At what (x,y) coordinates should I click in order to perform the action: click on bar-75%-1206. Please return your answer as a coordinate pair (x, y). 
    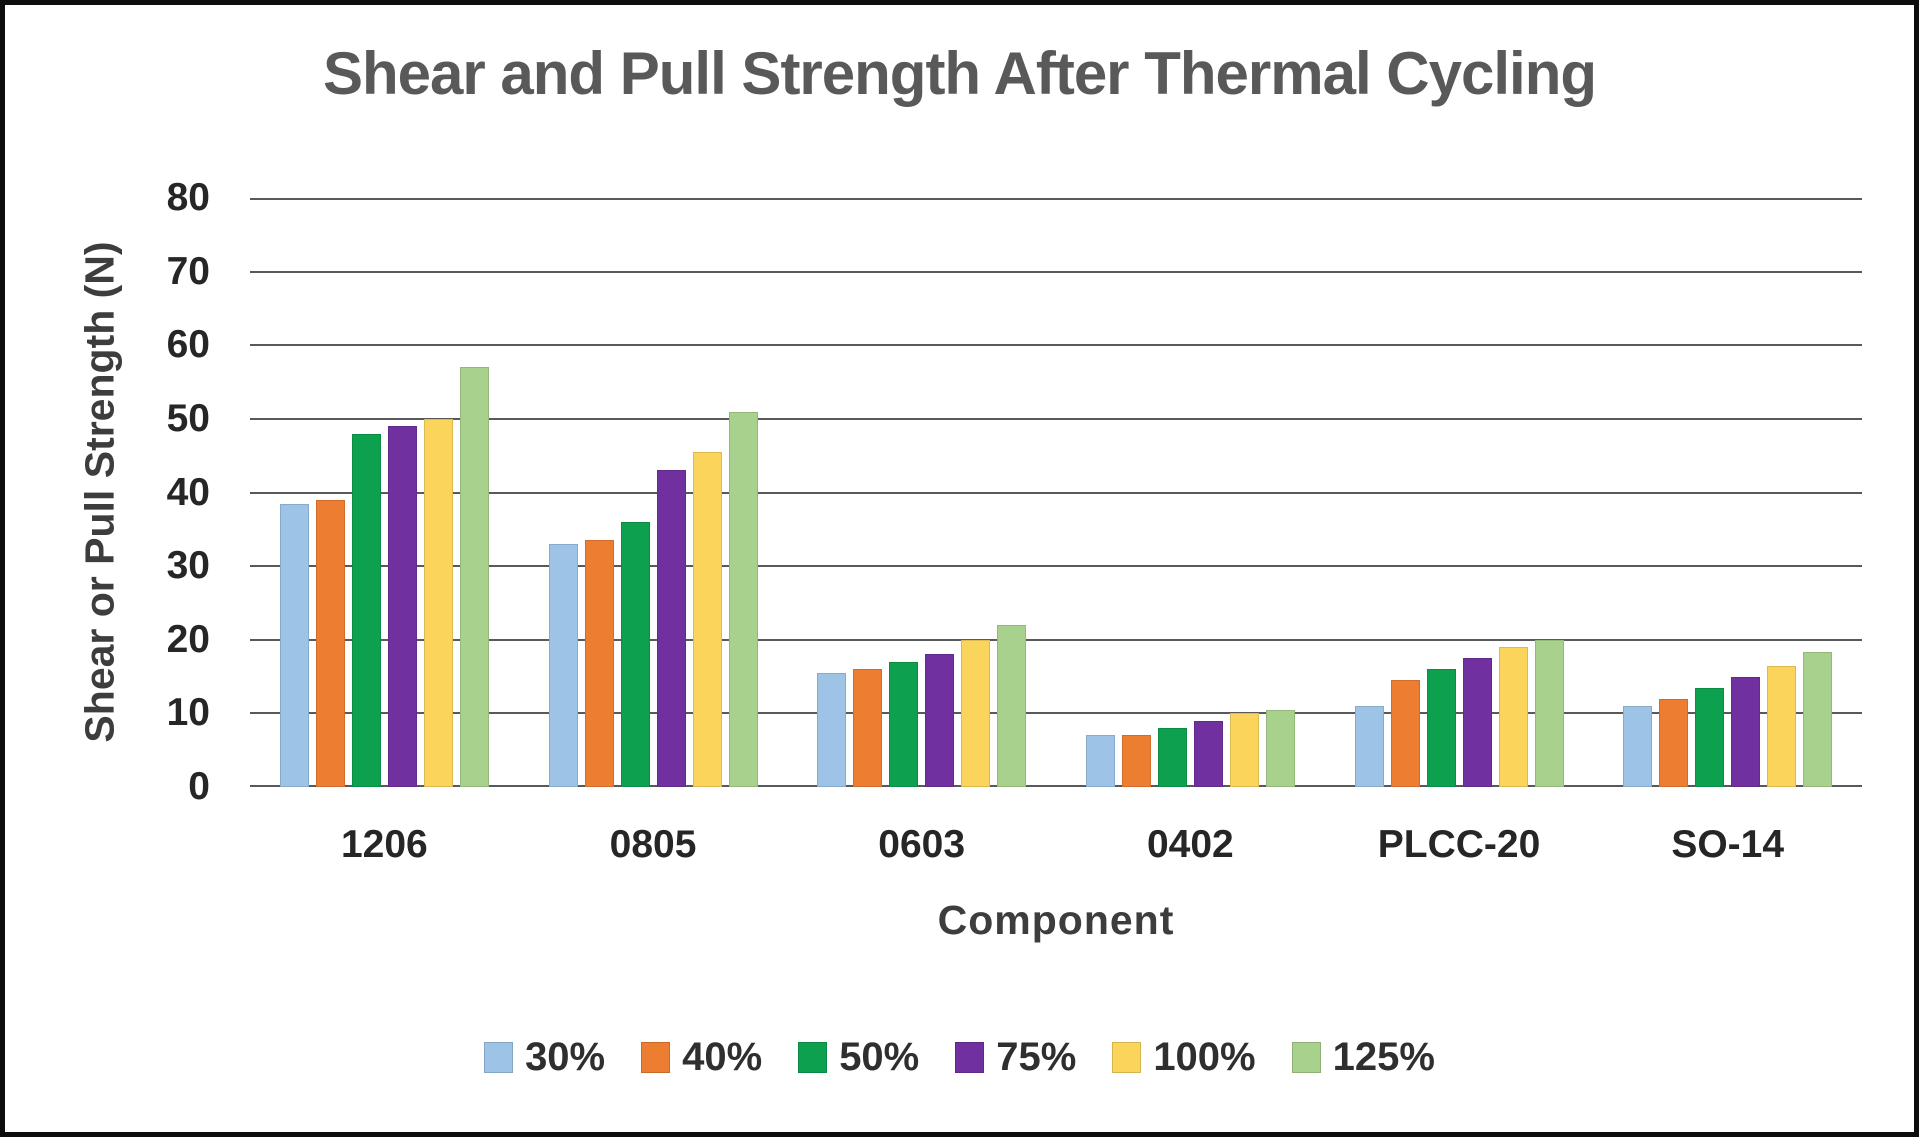
    Looking at the image, I should click on (402, 606).